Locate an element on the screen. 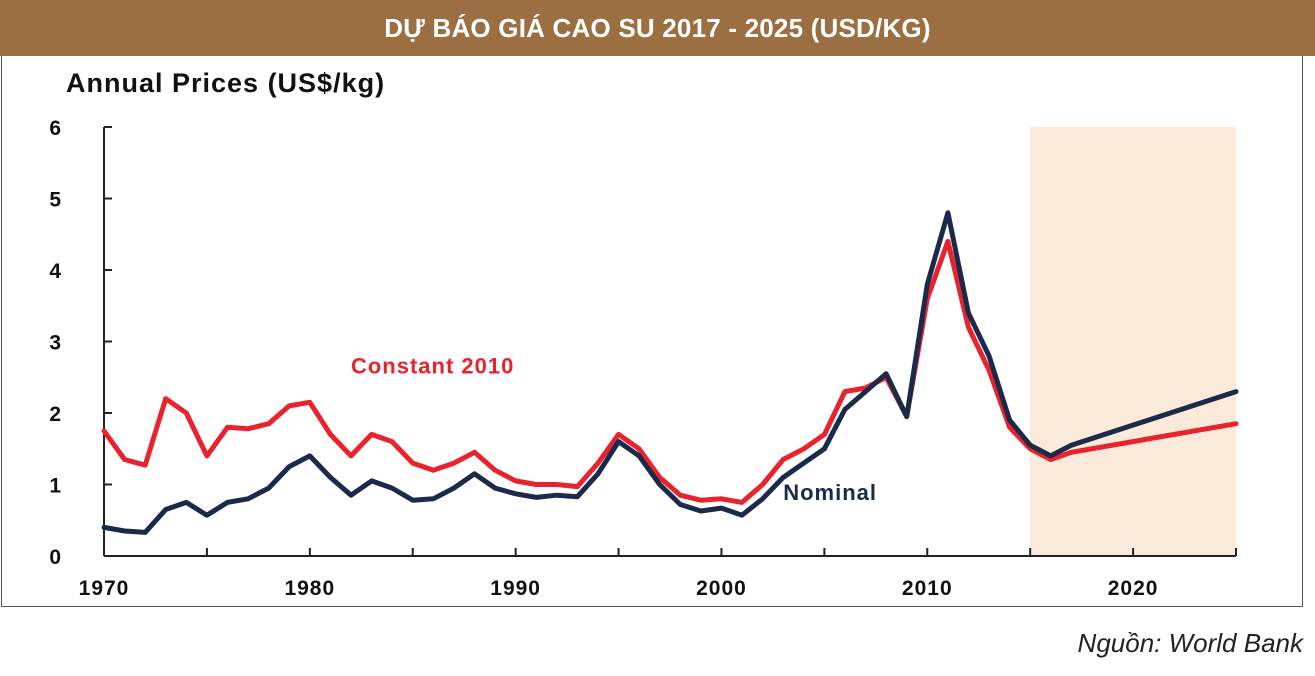  series-label-nominal: Nominal is located at coordinates (830, 492).